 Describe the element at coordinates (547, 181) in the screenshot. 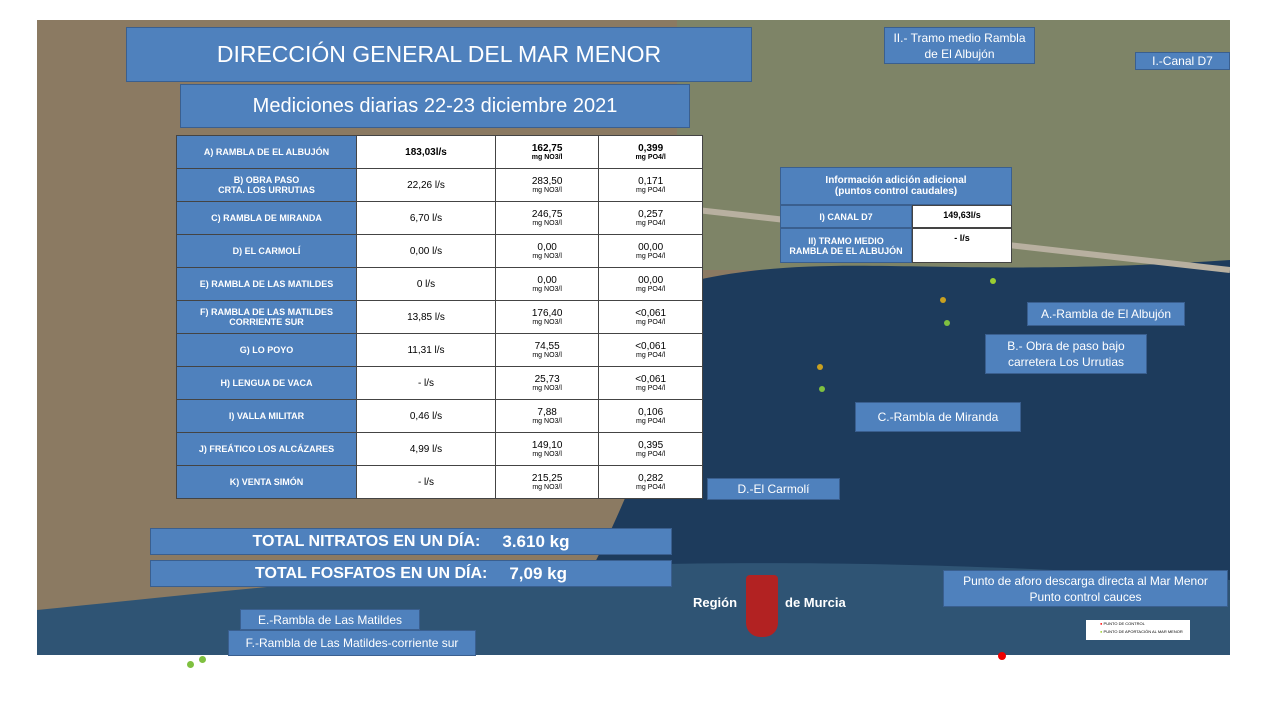

I see `value: 283,50` at that location.